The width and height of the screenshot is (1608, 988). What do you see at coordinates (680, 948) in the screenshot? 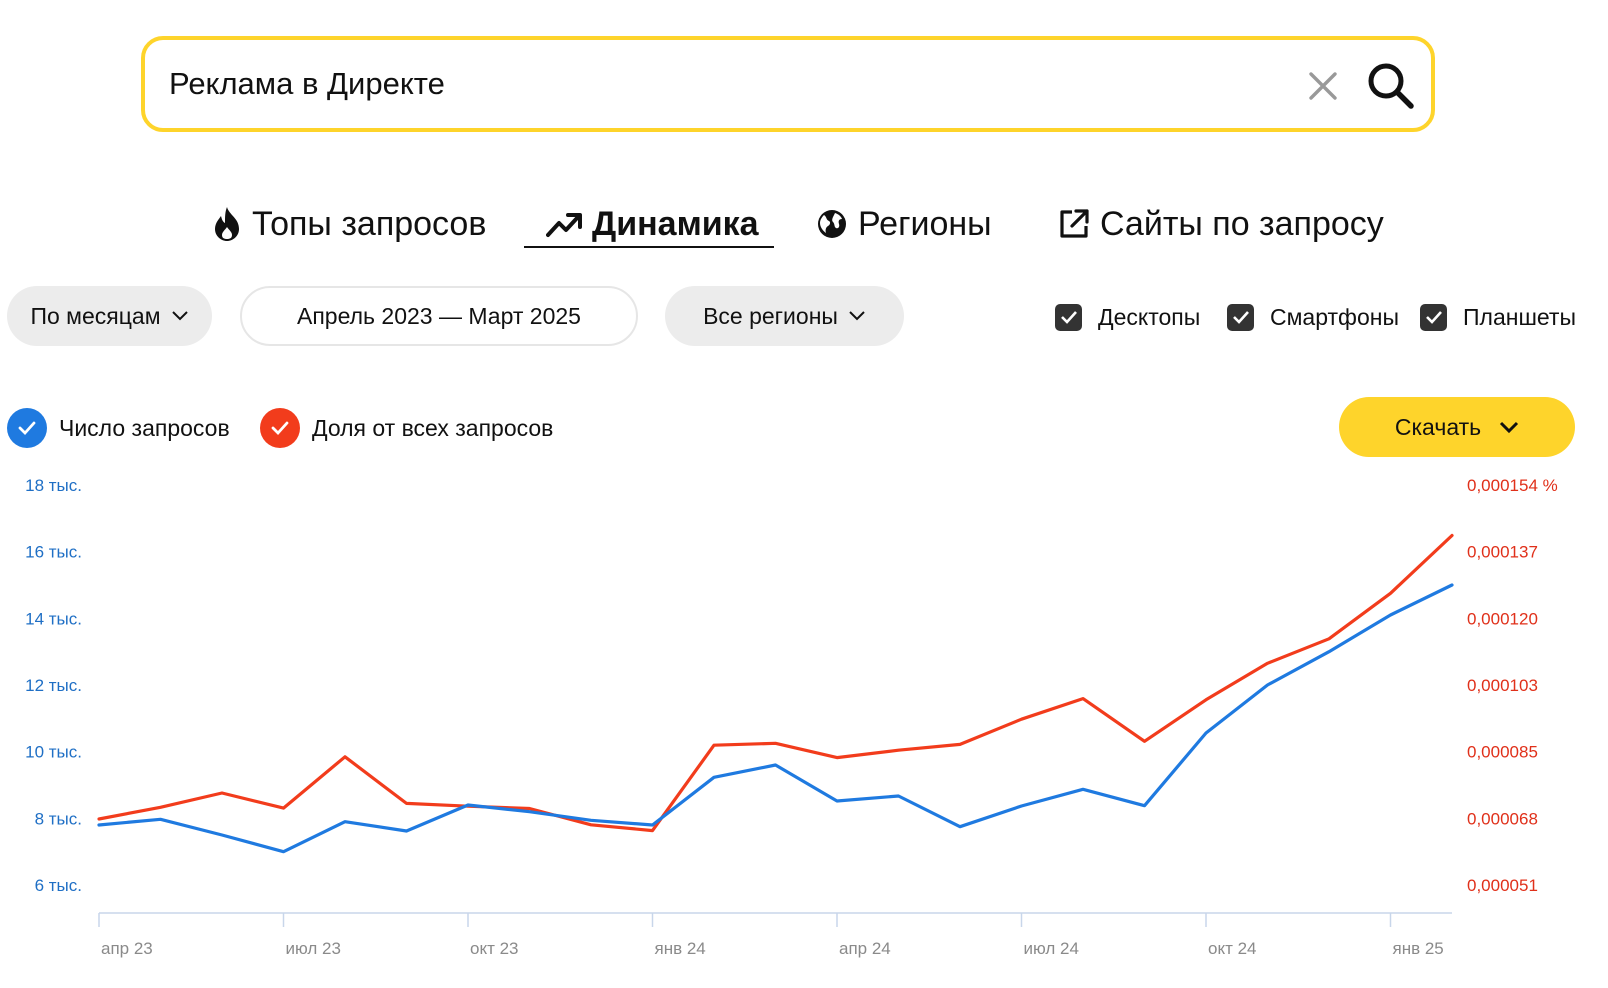
I see `x-tick-label: янв 24` at bounding box center [680, 948].